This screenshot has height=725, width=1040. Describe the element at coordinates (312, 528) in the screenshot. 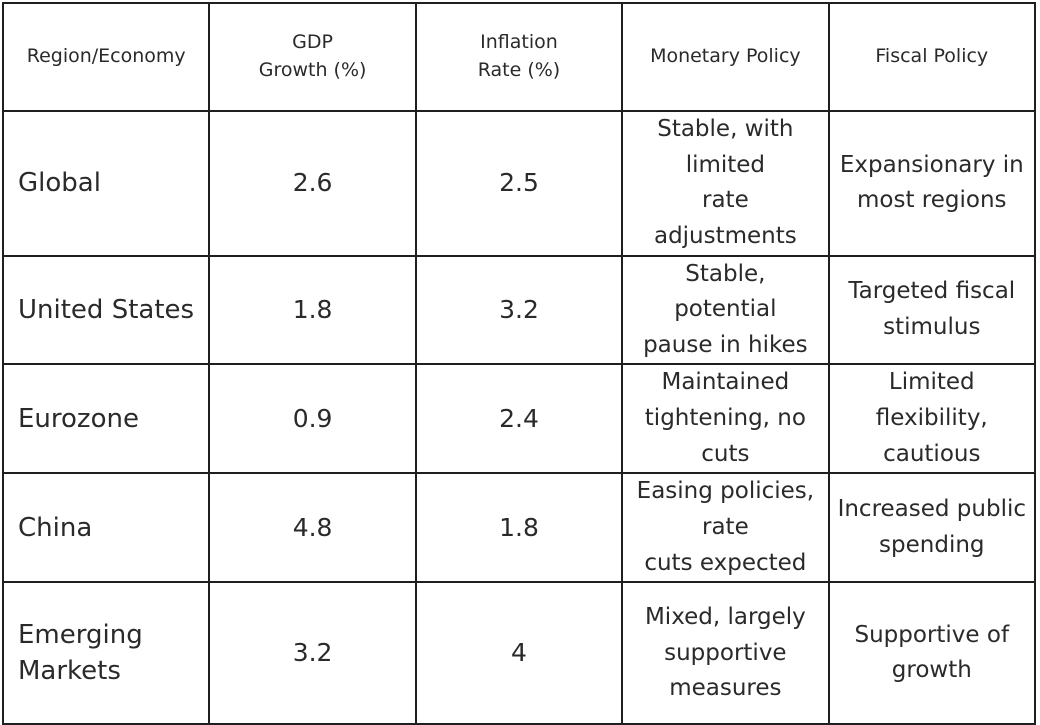

I see `gdp-cell: 4.8` at that location.